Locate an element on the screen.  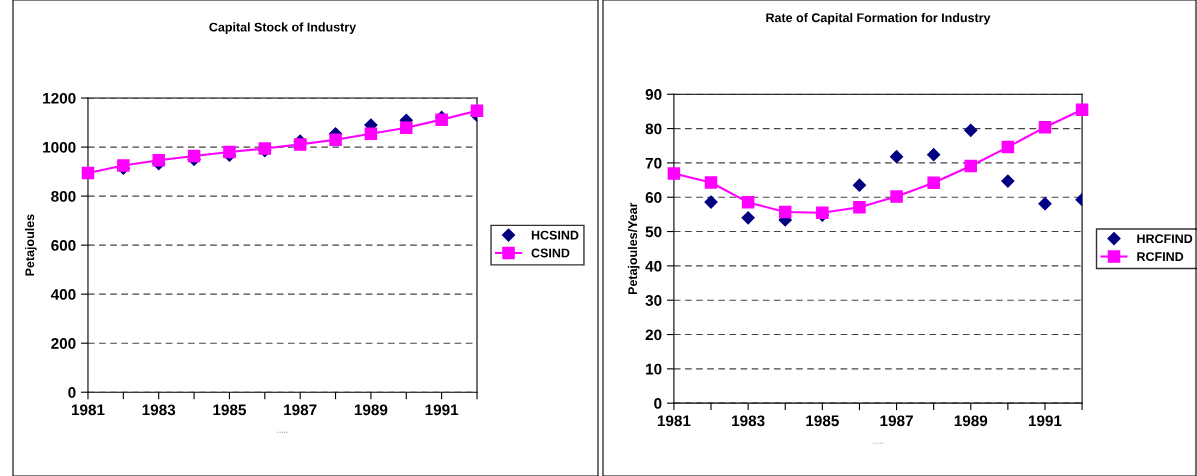
y-axis-title: Petajoules is located at coordinates (30, 245).